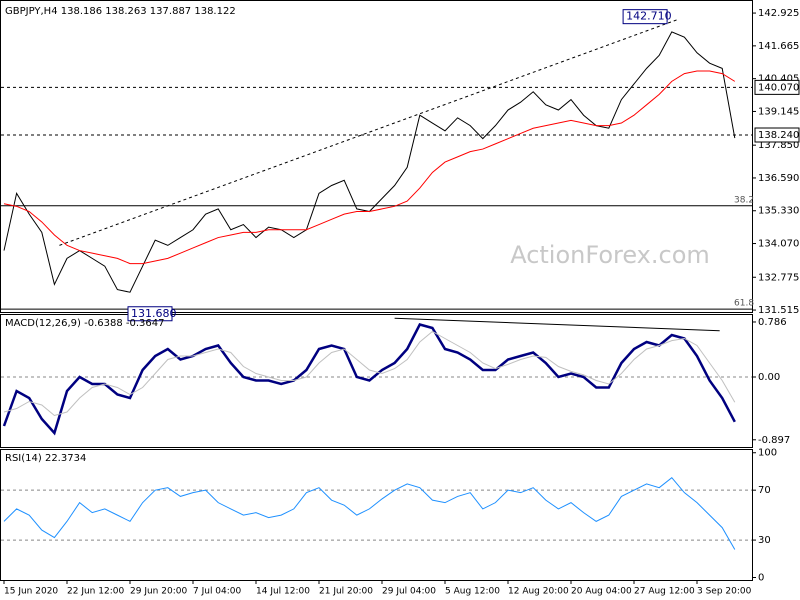  I want to click on extreme-label: 131.680, so click(154, 313).